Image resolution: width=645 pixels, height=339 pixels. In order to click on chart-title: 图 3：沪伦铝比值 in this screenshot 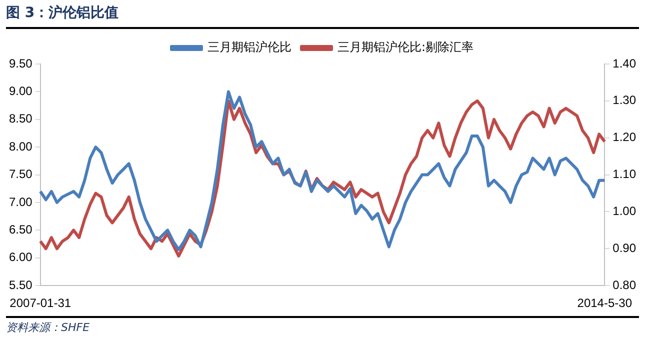, I will do `click(62, 13)`.